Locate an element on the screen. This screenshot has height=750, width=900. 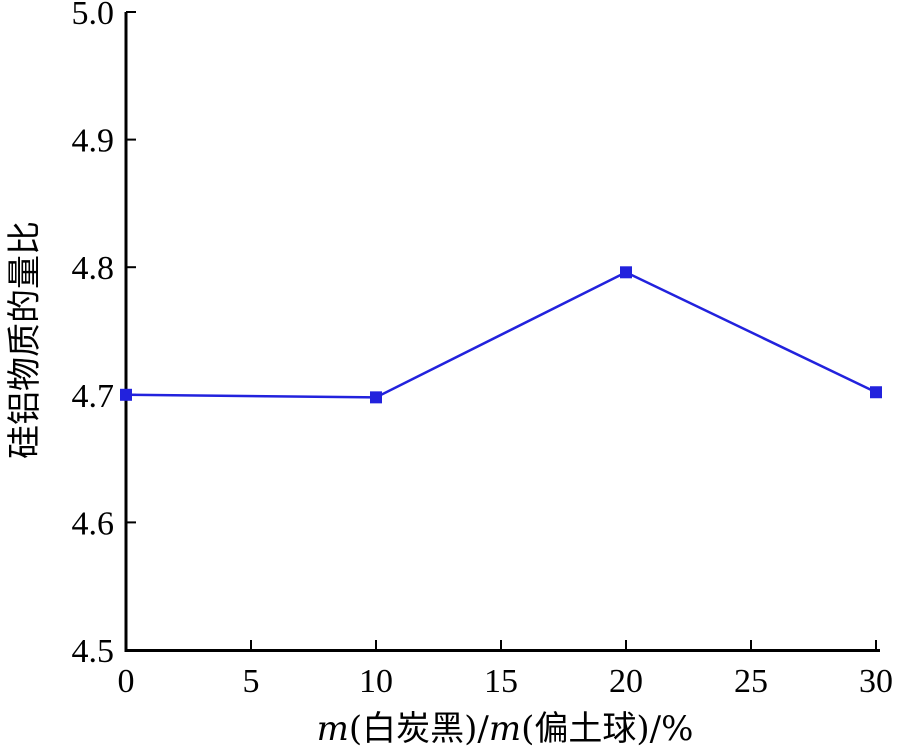
y-tick-label: 5.0 is located at coordinates (93, 16).